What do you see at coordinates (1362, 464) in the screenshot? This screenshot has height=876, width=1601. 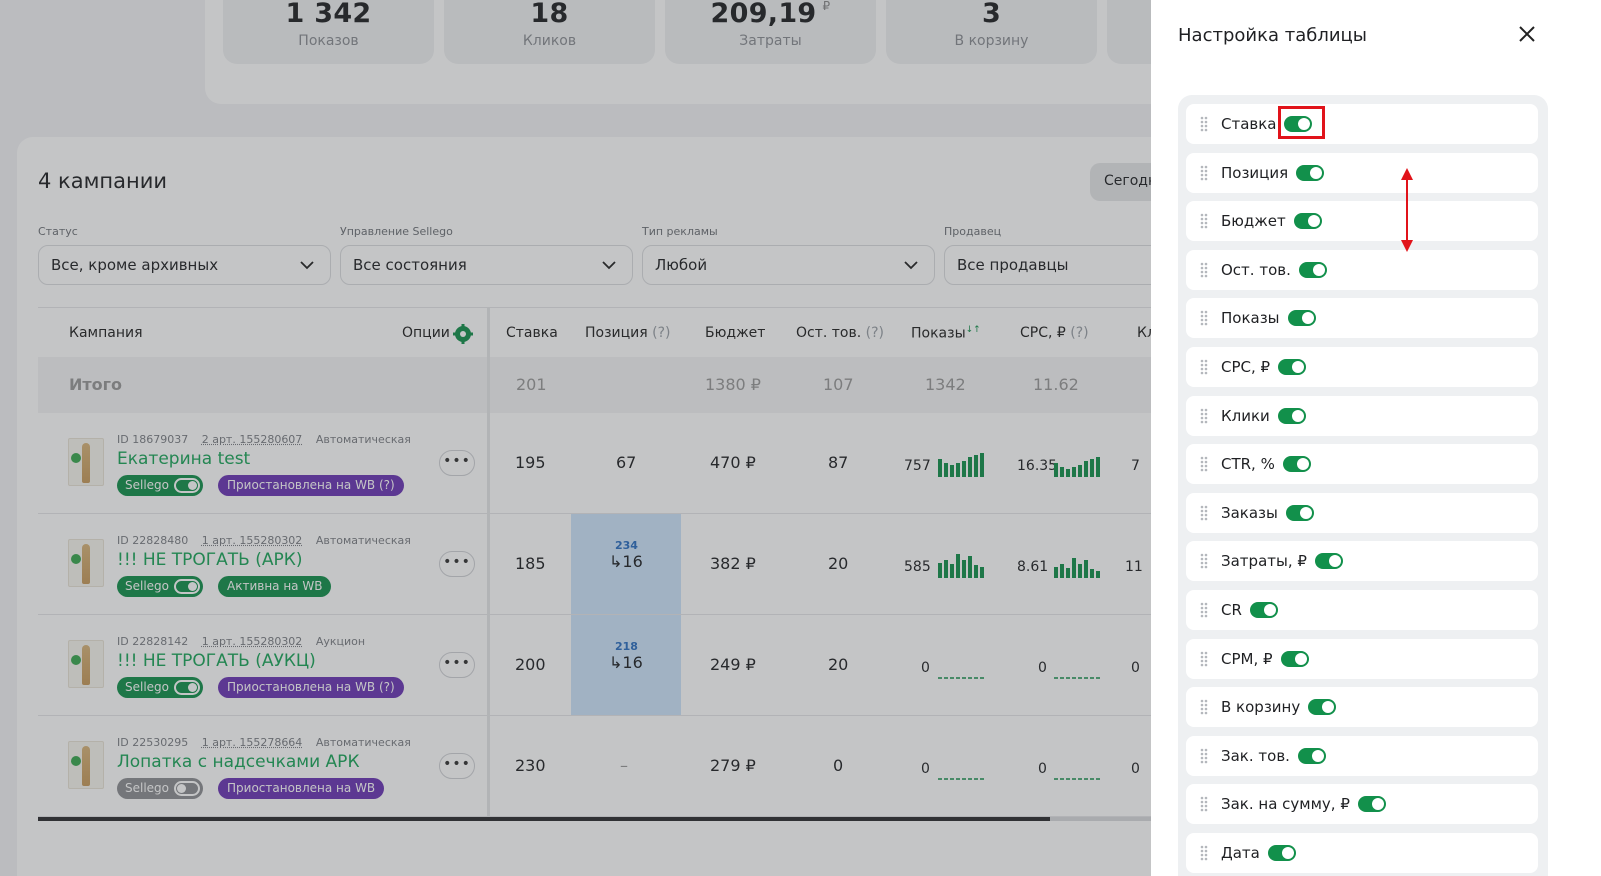 I see `column-setting-item: CTR, %` at bounding box center [1362, 464].